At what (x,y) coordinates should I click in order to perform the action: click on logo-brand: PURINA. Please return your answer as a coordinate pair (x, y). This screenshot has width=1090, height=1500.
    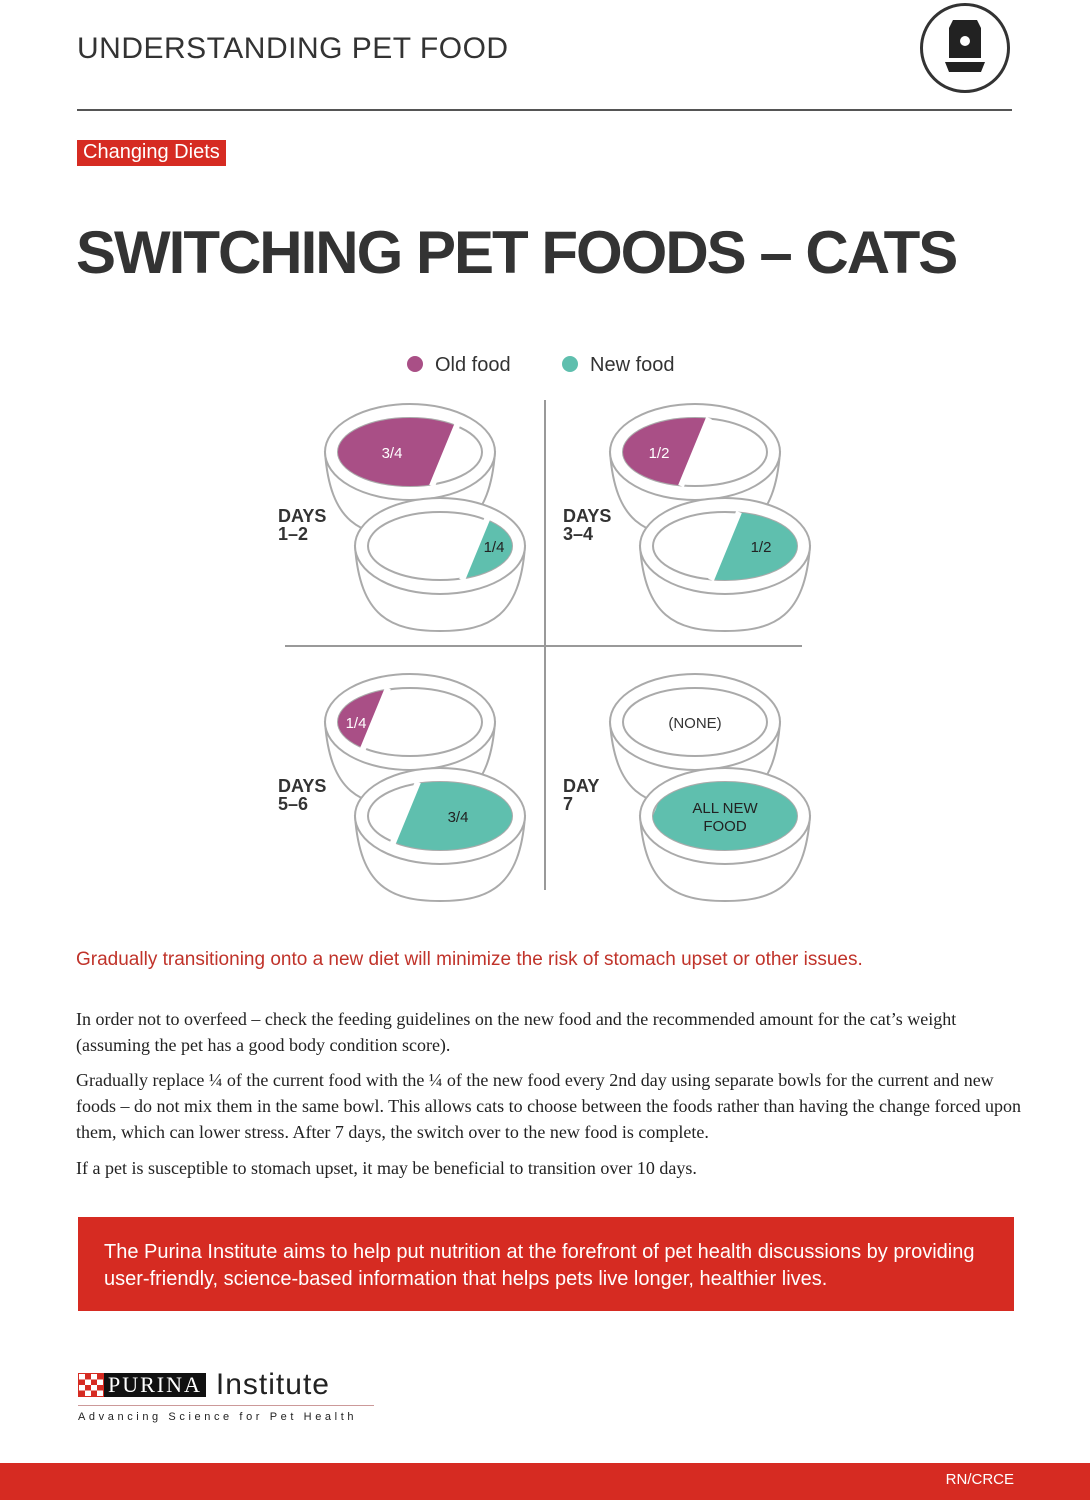
    Looking at the image, I should click on (155, 1385).